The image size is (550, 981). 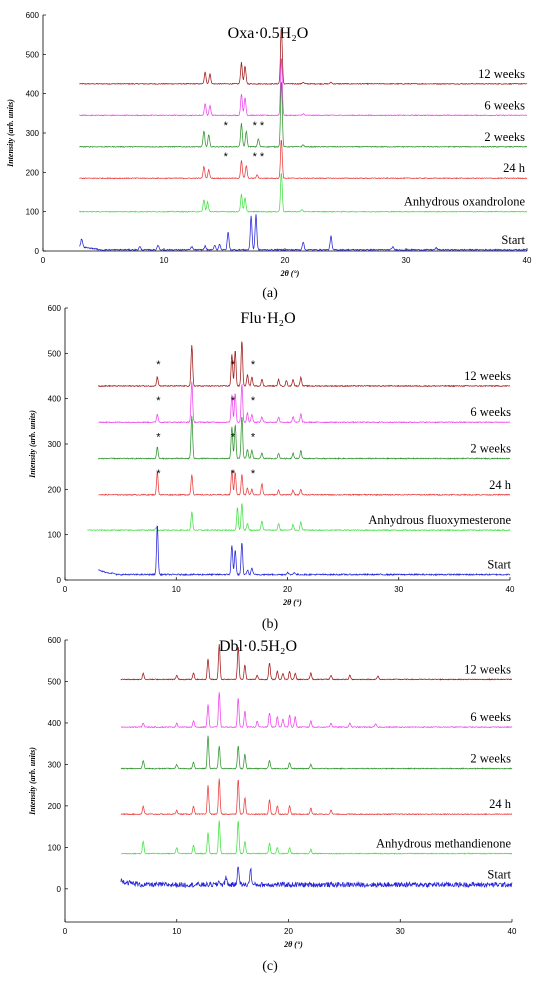 I want to click on chart-title: Oxa·0.5H₂O, so click(x=268, y=33).